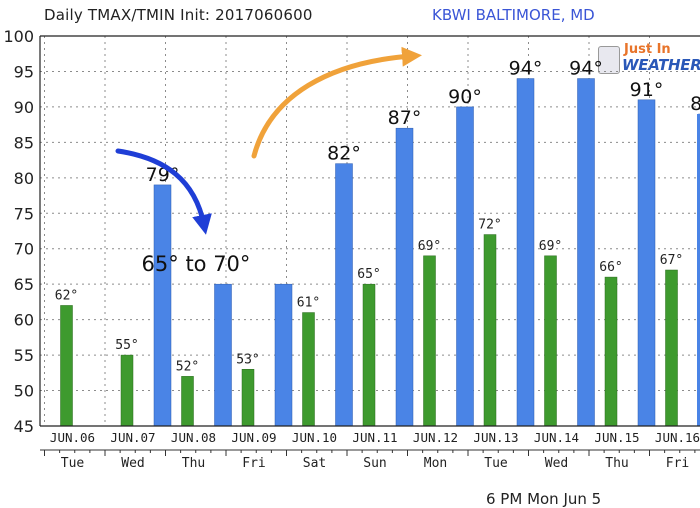  Describe the element at coordinates (187, 366) in the screenshot. I see `tmin-label: 52°` at that location.